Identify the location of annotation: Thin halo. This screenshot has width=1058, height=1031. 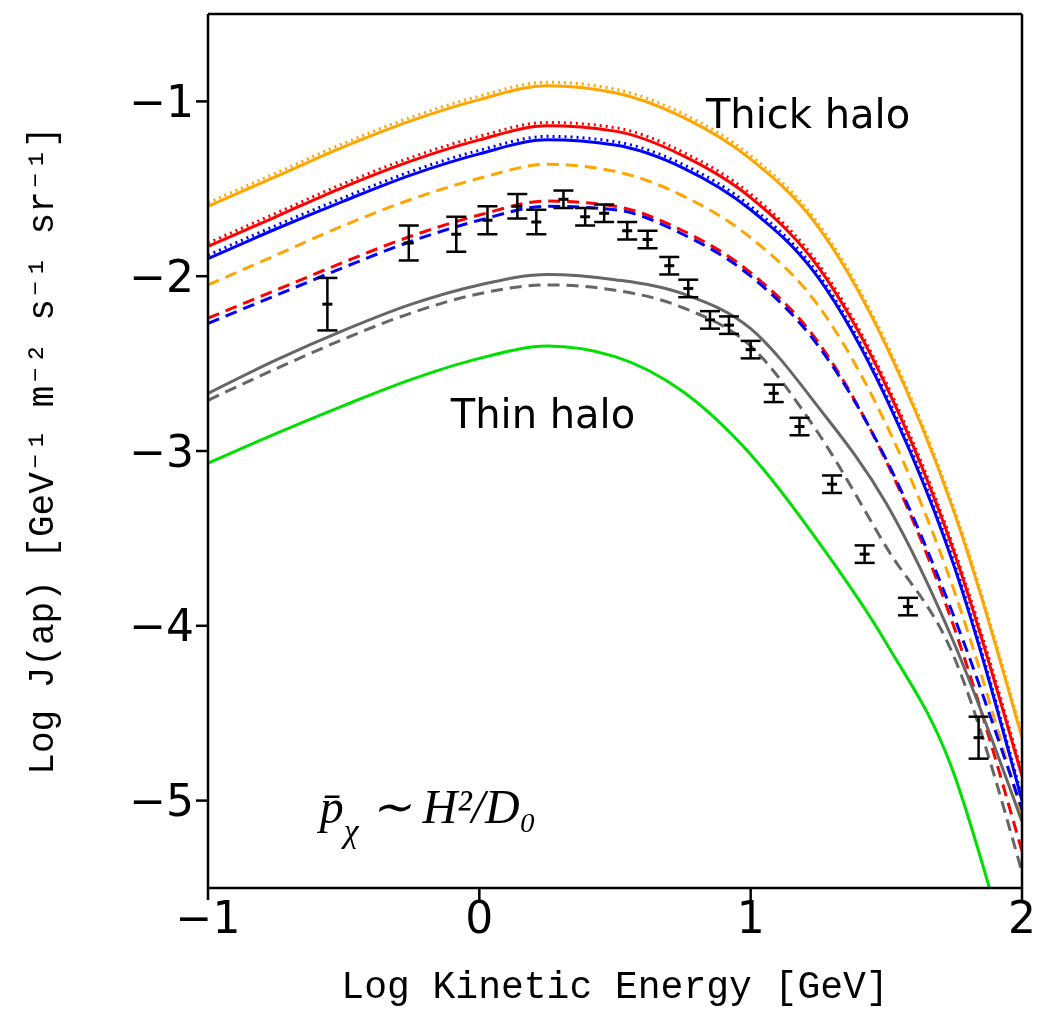
(542, 414).